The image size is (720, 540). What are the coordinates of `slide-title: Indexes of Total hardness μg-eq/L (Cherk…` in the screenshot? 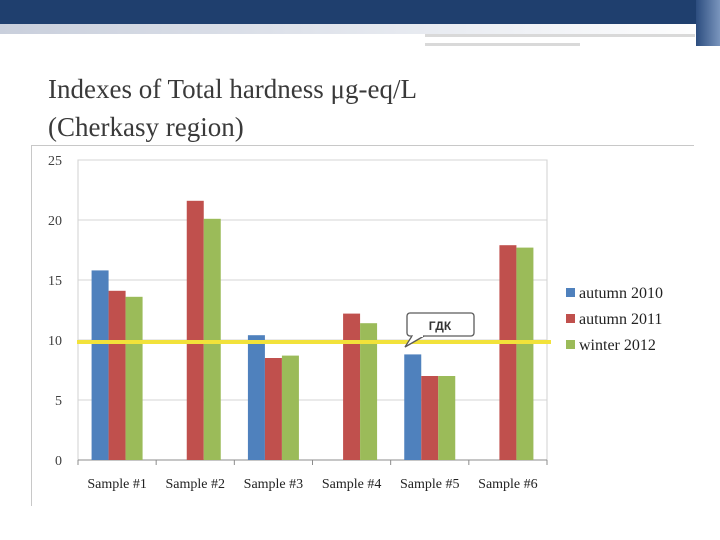 It's located at (328, 108).